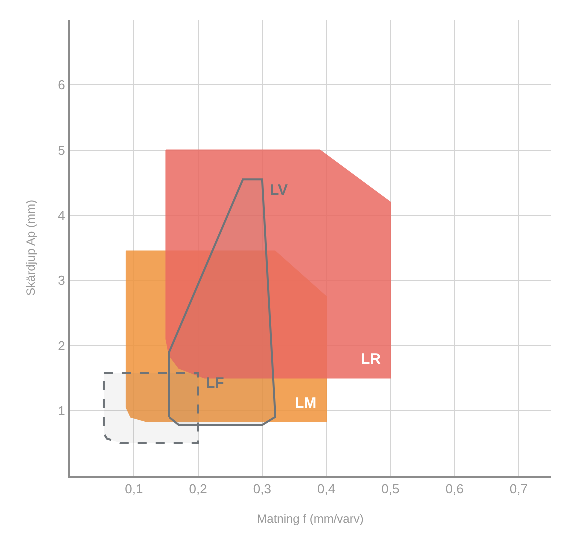  Describe the element at coordinates (262, 489) in the screenshot. I see `x-tick-label: 0,3` at that location.